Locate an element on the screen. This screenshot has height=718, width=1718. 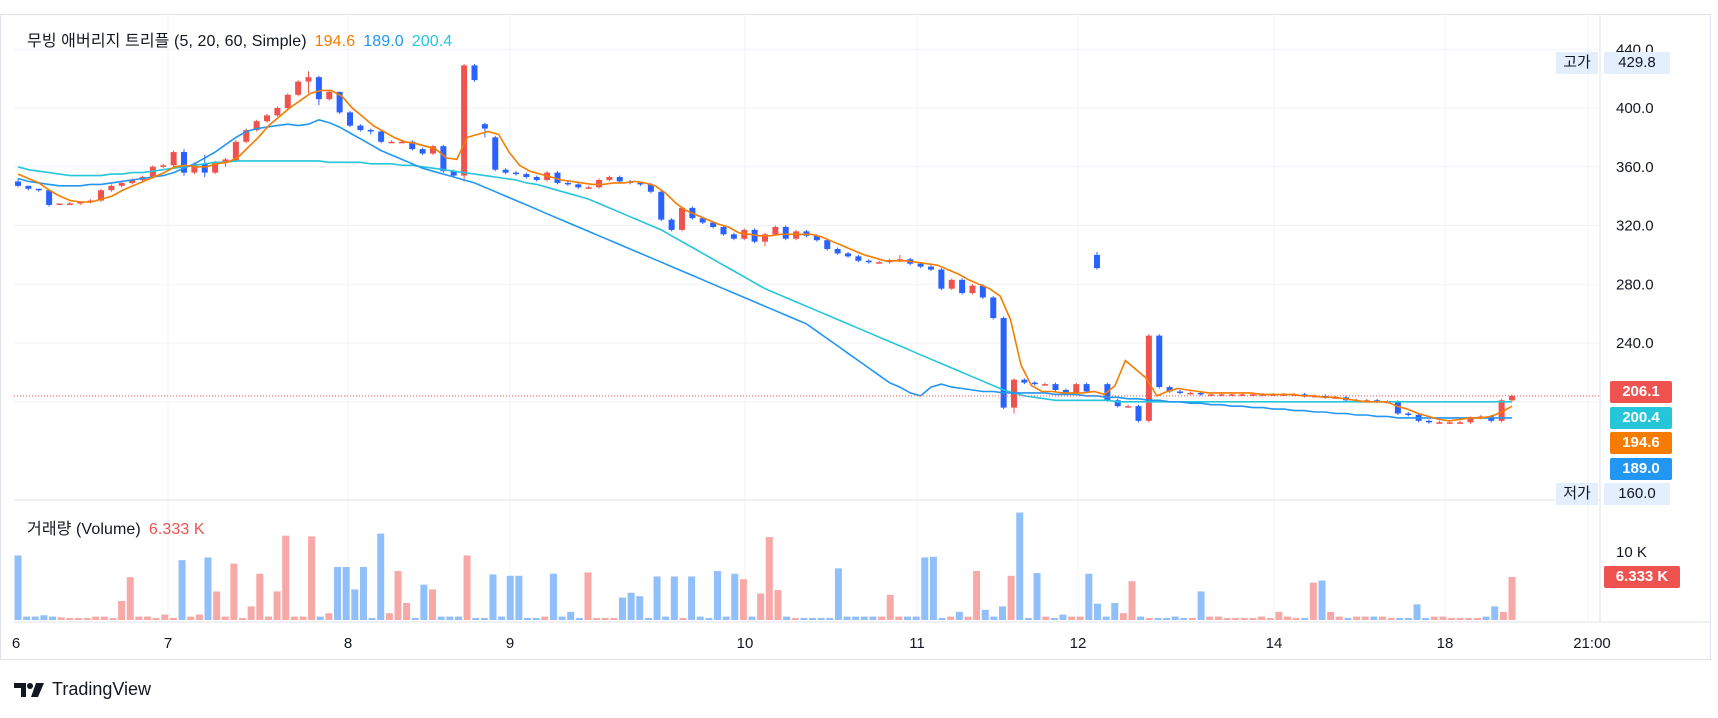
volume-bars is located at coordinates (765, 566).